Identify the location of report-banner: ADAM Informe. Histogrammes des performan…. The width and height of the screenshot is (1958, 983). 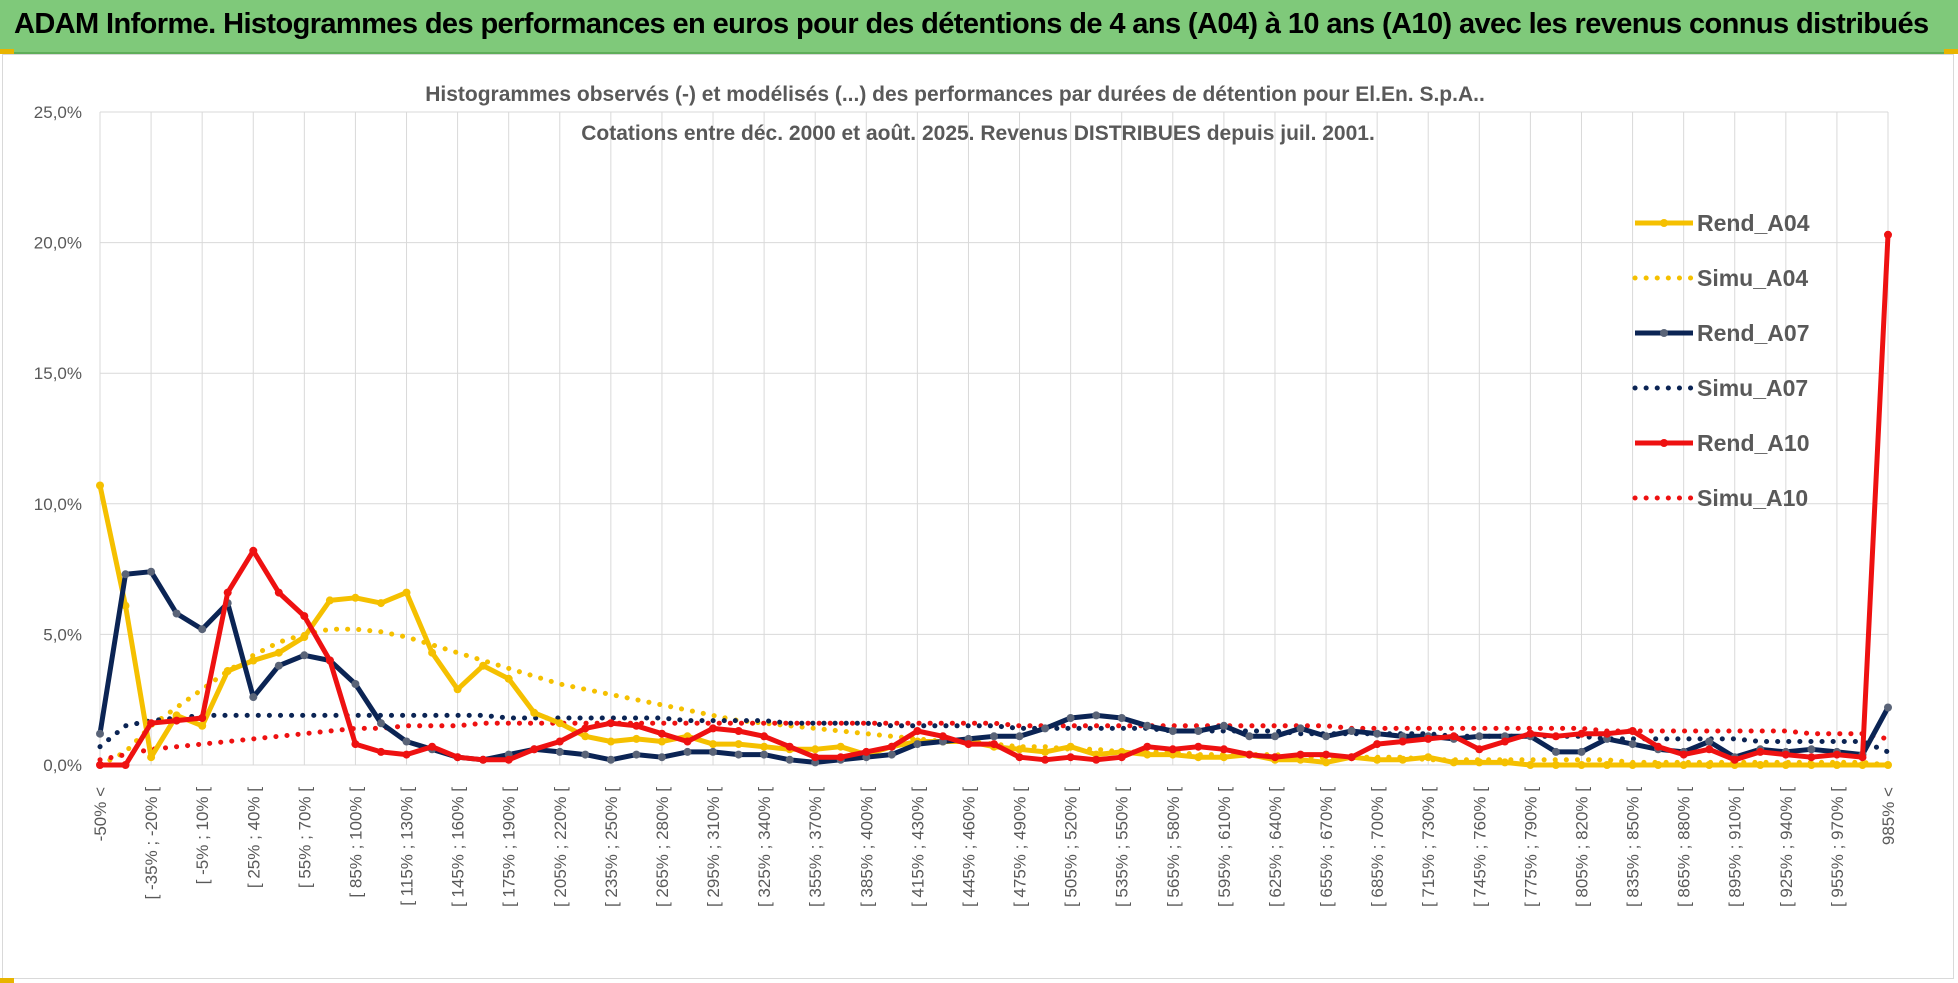
(979, 27).